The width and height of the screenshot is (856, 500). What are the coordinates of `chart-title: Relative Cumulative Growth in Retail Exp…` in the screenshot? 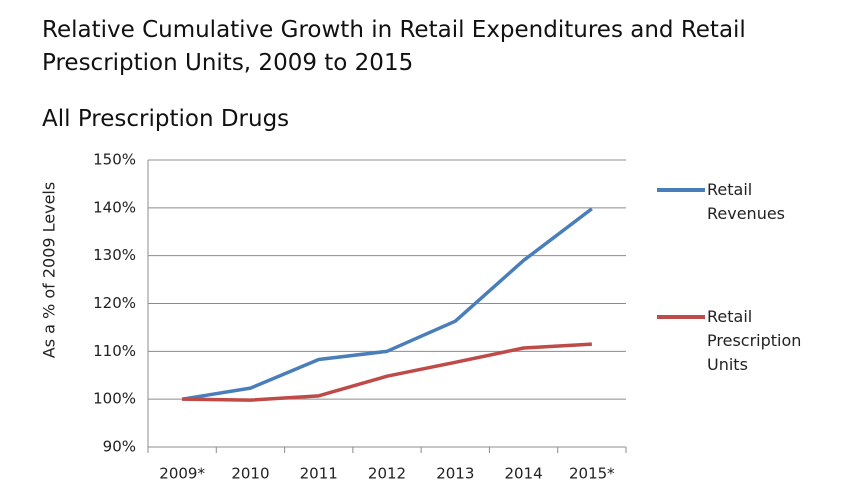 It's located at (394, 46).